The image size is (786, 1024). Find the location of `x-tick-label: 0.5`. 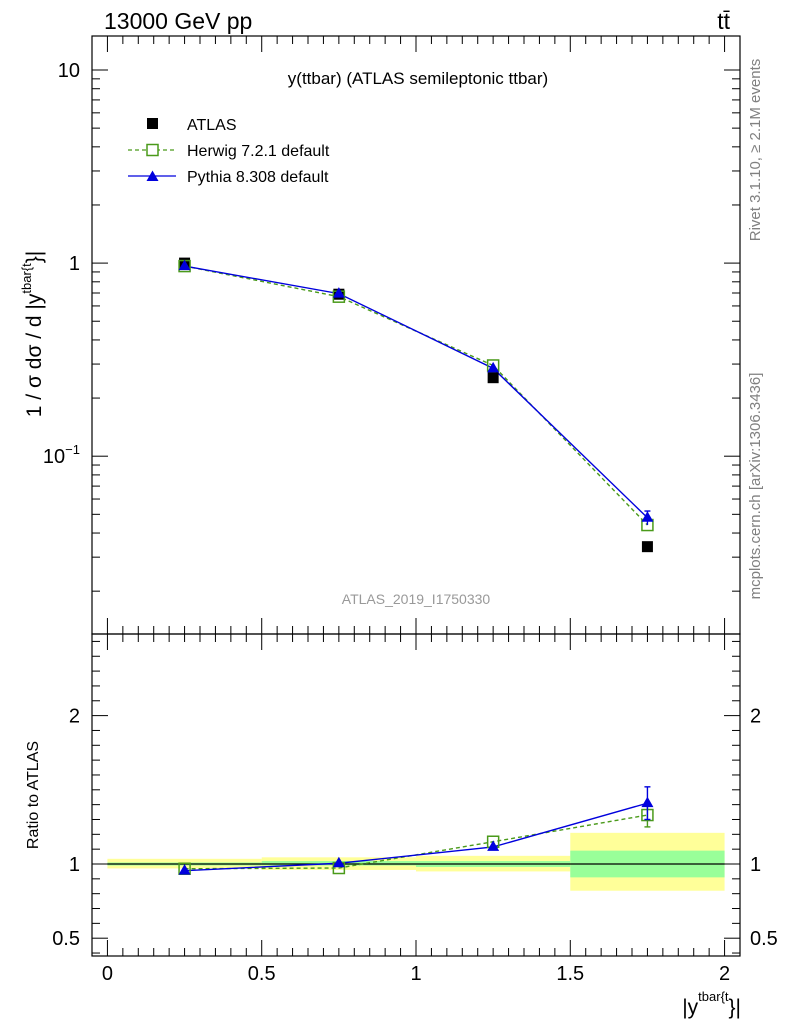

x-tick-label: 0.5 is located at coordinates (262, 974).